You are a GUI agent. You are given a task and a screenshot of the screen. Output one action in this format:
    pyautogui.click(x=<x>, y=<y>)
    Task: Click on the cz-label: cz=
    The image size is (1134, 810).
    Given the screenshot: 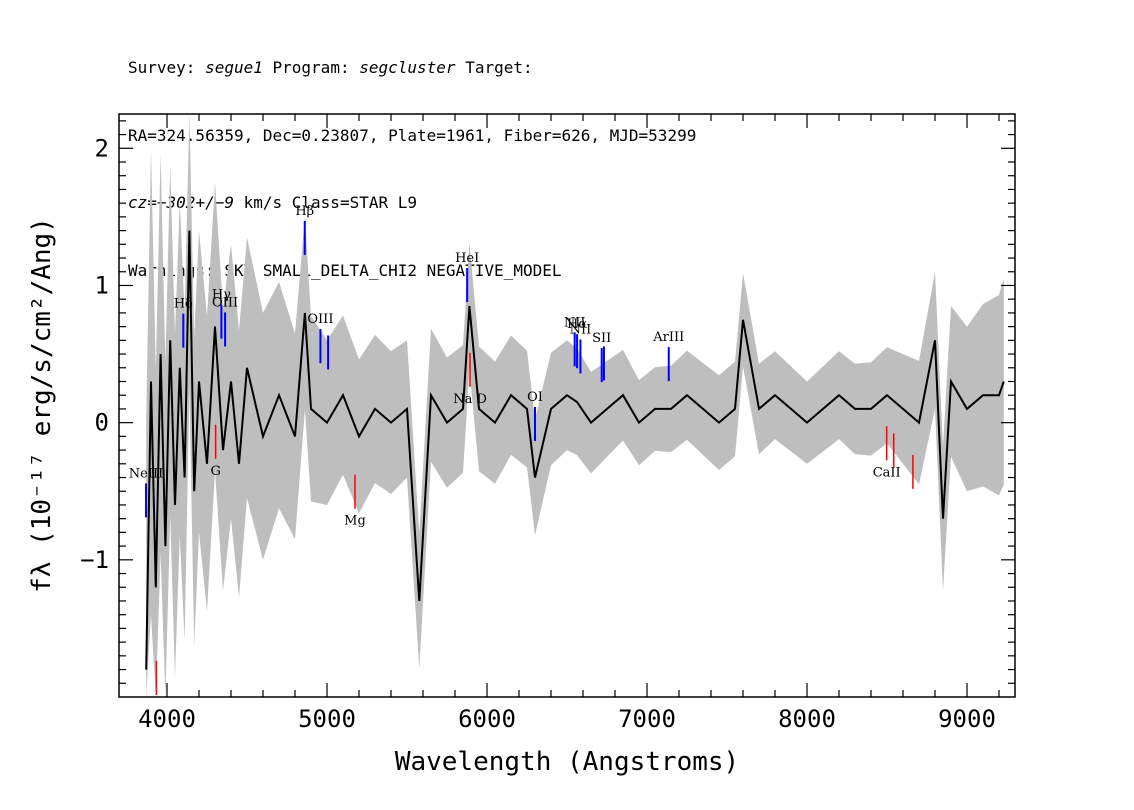 What is the action you would take?
    pyautogui.click(x=142, y=202)
    